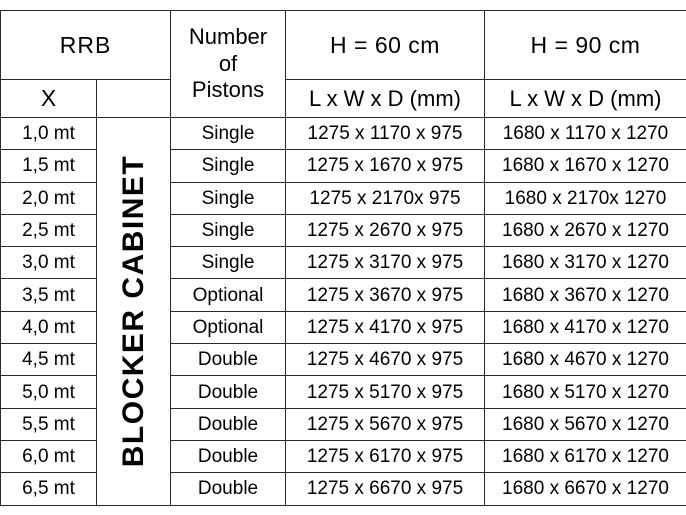 The width and height of the screenshot is (686, 515). I want to click on cell-x-length: 1,5 mt, so click(48, 166).